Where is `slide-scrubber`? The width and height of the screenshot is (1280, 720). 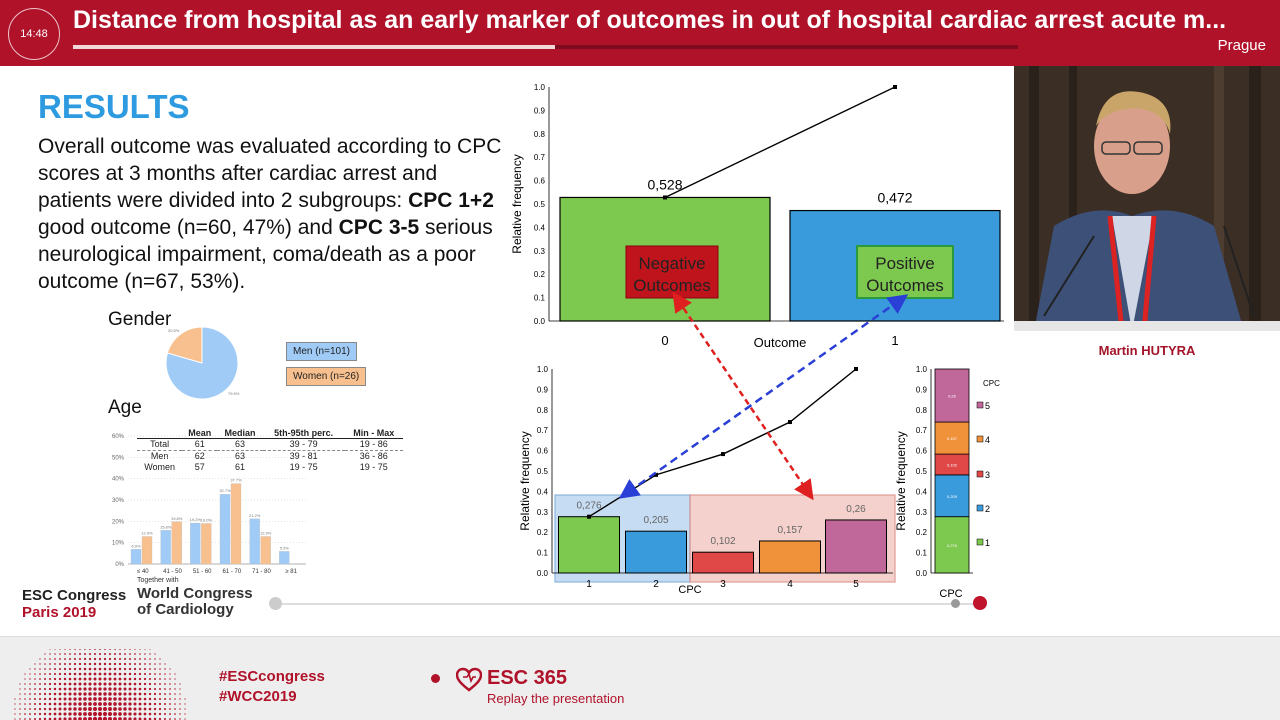
slide-scrubber is located at coordinates (625, 604).